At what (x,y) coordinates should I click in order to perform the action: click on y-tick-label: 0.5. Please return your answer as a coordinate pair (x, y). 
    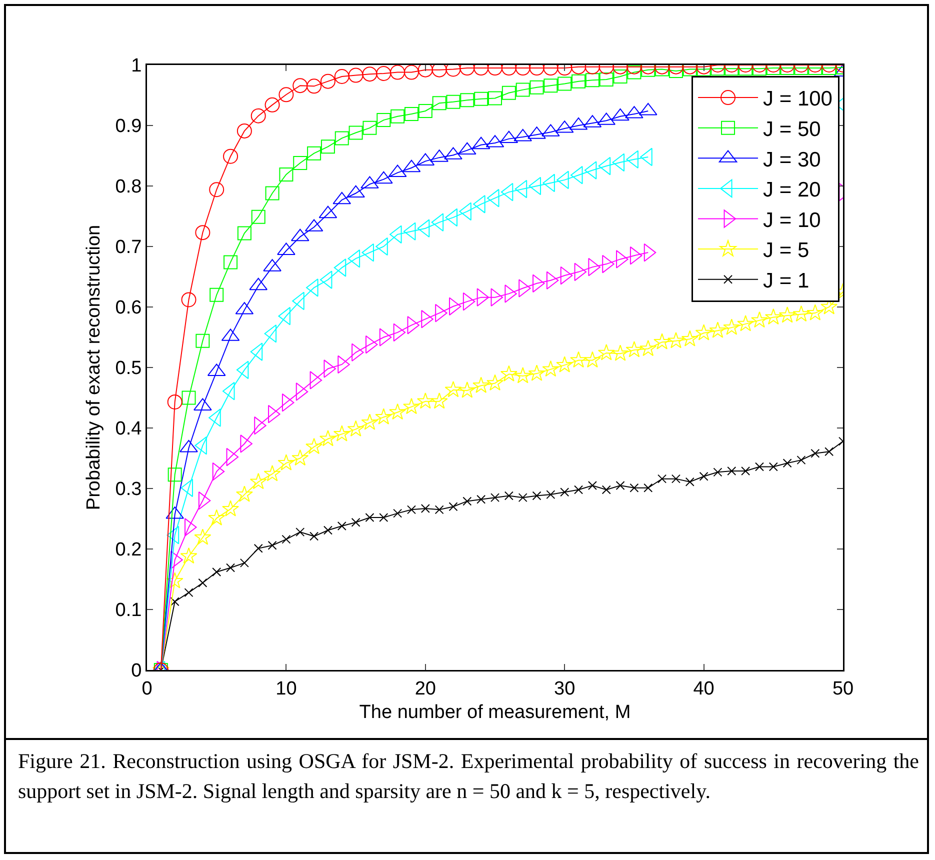
    Looking at the image, I should click on (128, 369).